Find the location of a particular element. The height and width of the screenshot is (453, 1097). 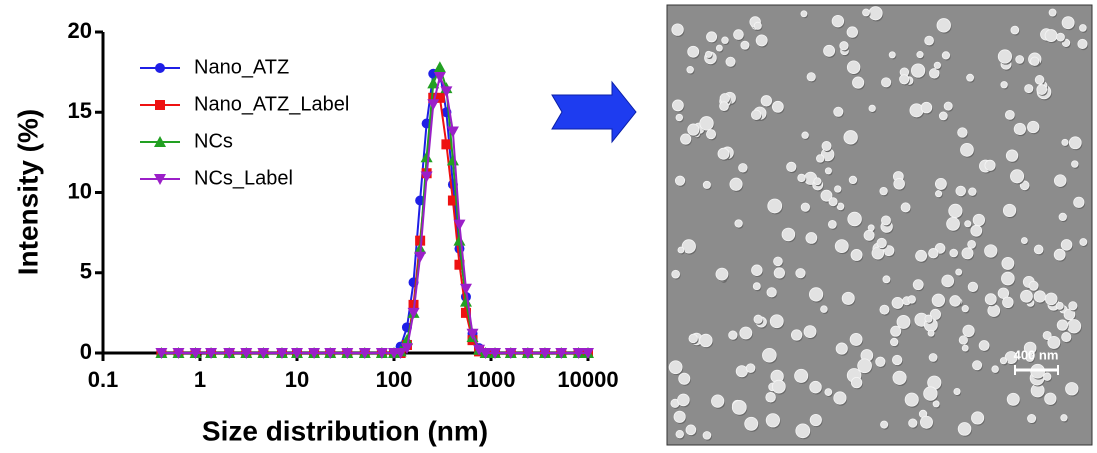

x-tick-label: 0.1 is located at coordinates (103, 379).